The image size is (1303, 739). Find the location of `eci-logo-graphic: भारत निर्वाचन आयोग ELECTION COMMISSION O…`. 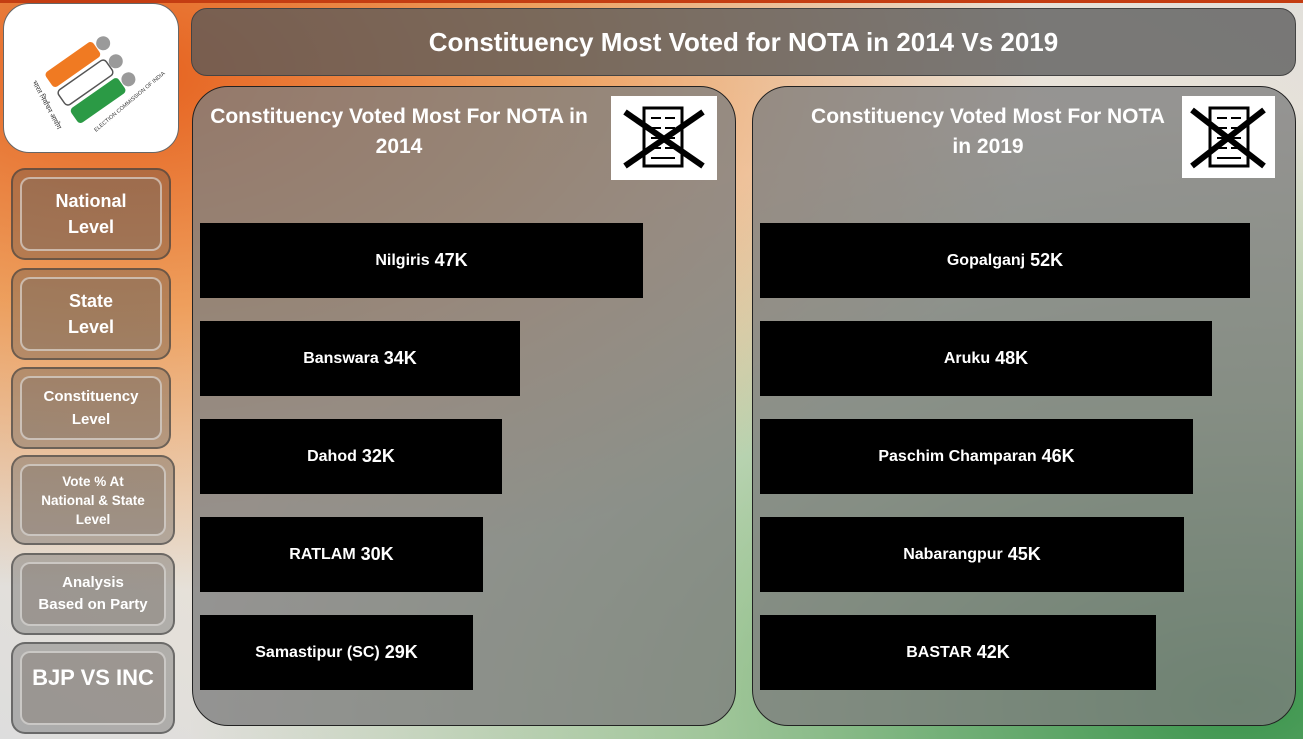

eci-logo-graphic: भारत निर्वाचन आयोग ELECTION COMMISSION O… is located at coordinates (98, 85).